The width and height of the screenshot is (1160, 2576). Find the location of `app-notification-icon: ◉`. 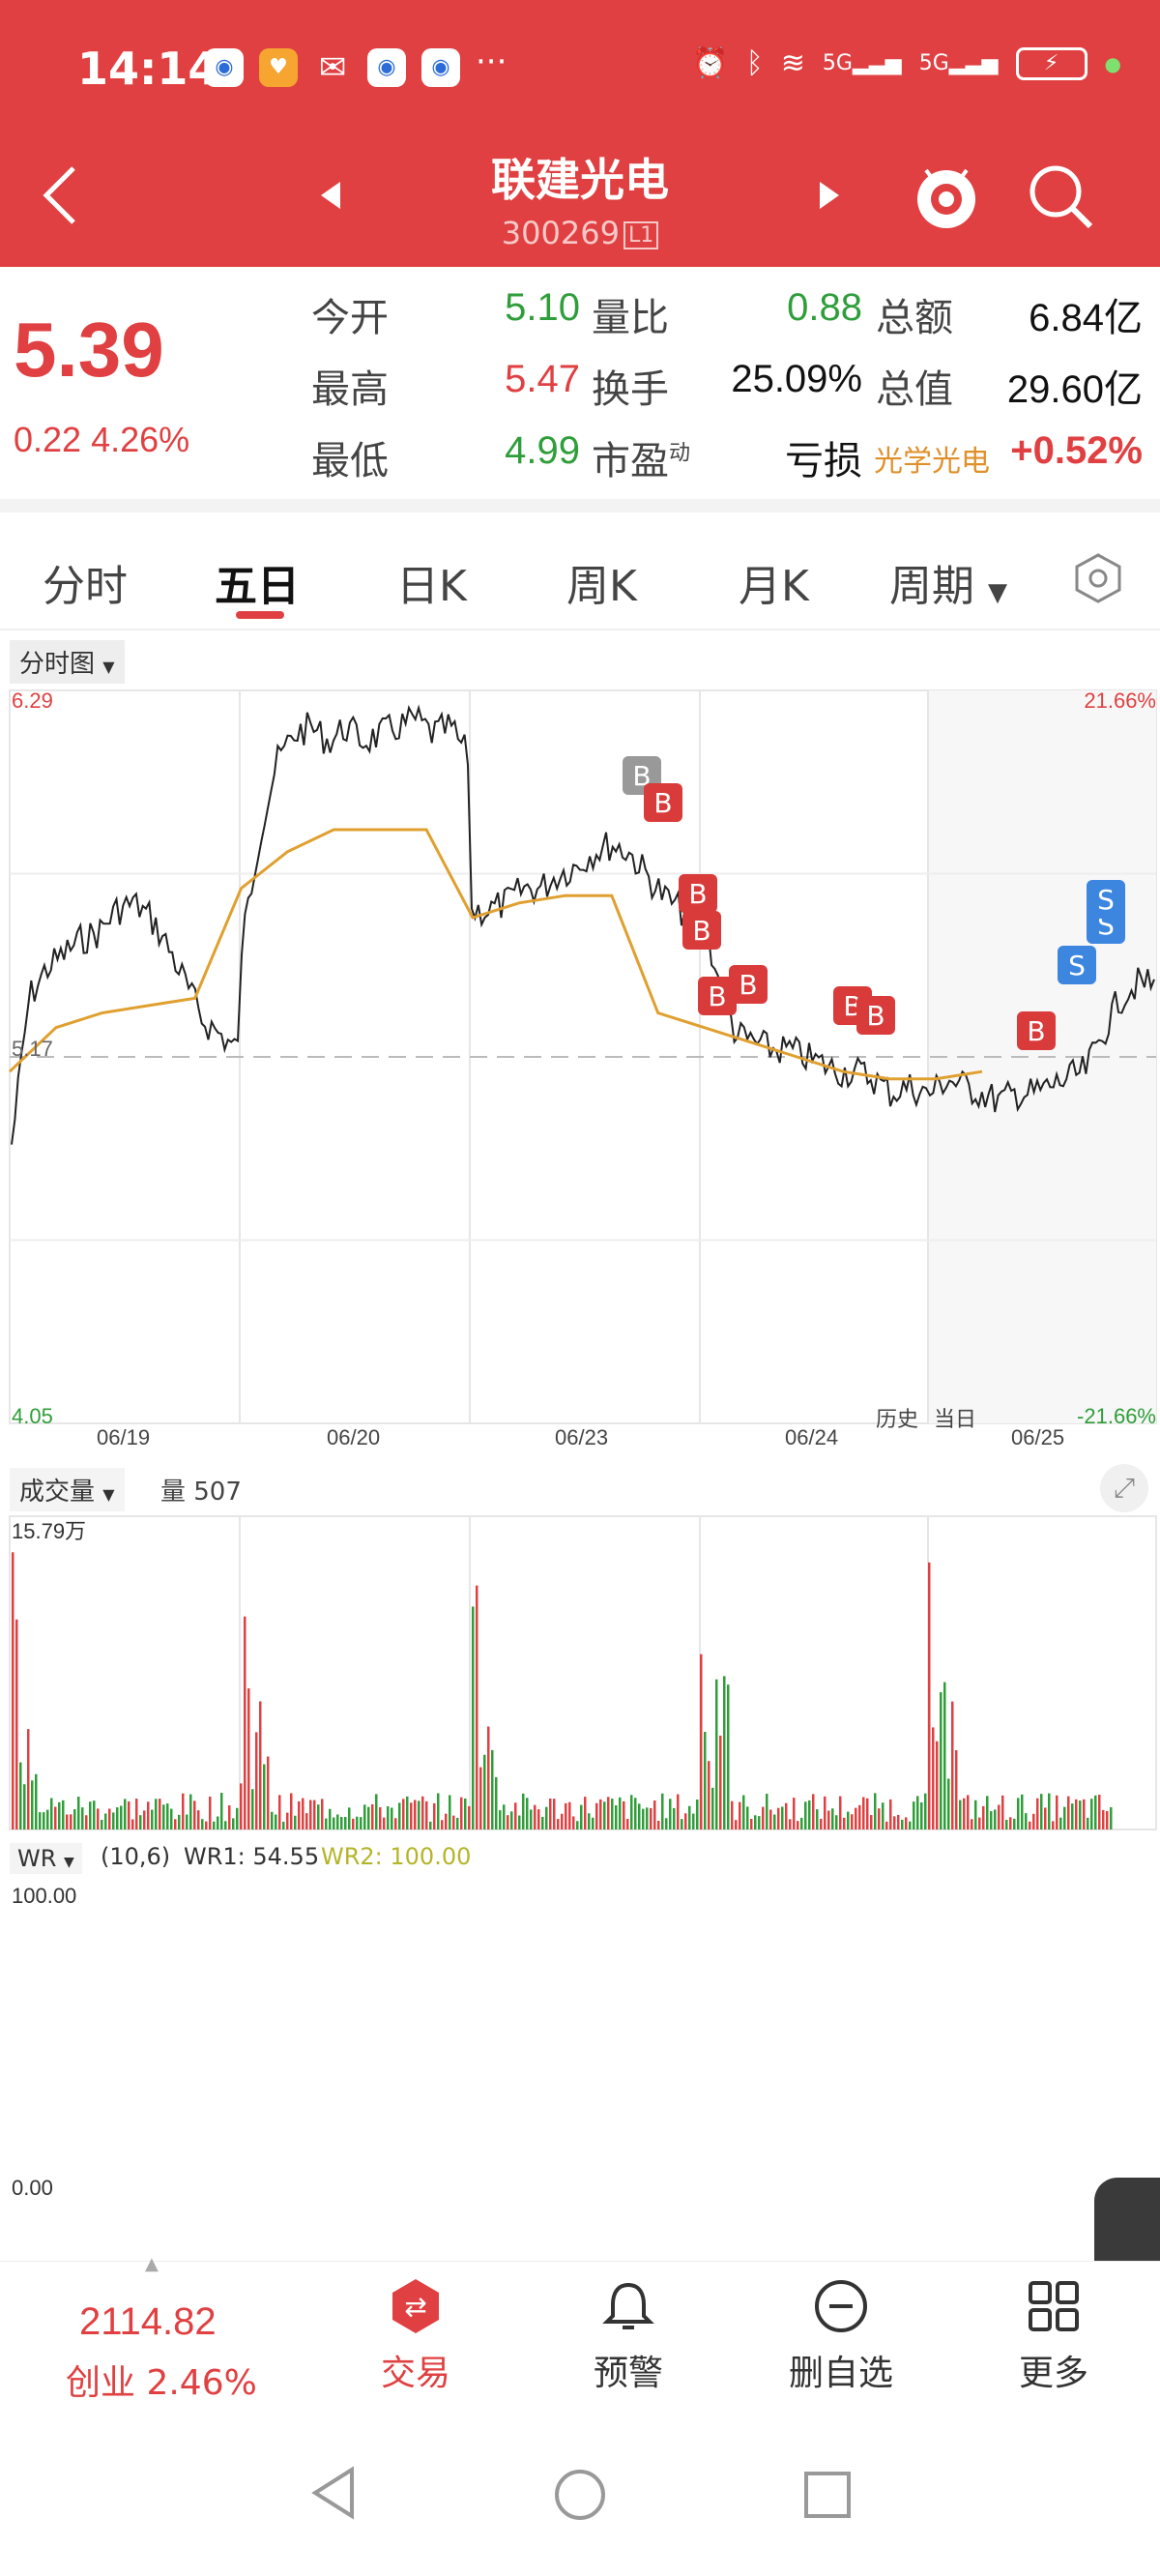

app-notification-icon: ◉ is located at coordinates (441, 67).